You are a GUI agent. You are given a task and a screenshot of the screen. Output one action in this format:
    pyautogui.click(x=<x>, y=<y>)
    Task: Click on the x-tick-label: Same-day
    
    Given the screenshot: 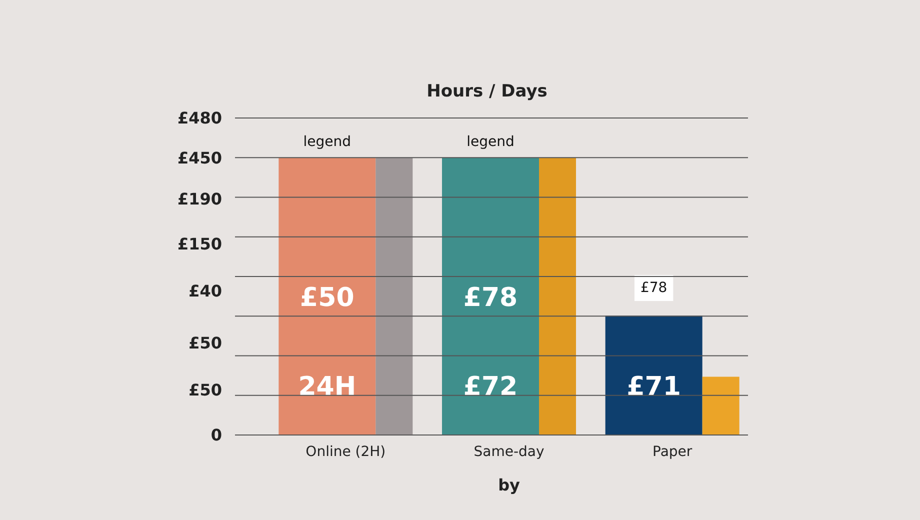 What is the action you would take?
    pyautogui.click(x=509, y=452)
    